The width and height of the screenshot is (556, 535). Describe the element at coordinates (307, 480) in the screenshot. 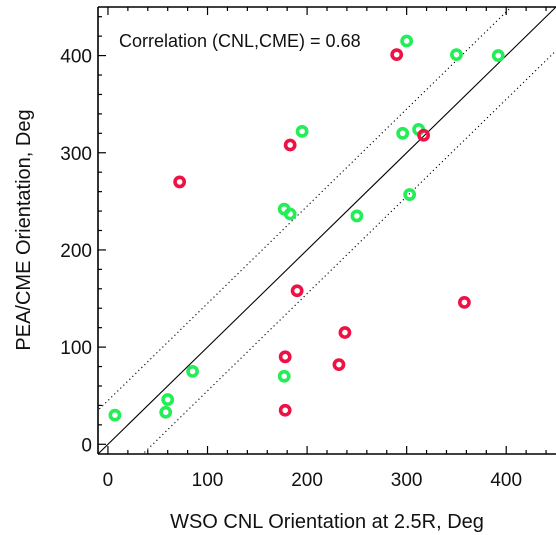

I see `x-tick-label: 200` at that location.